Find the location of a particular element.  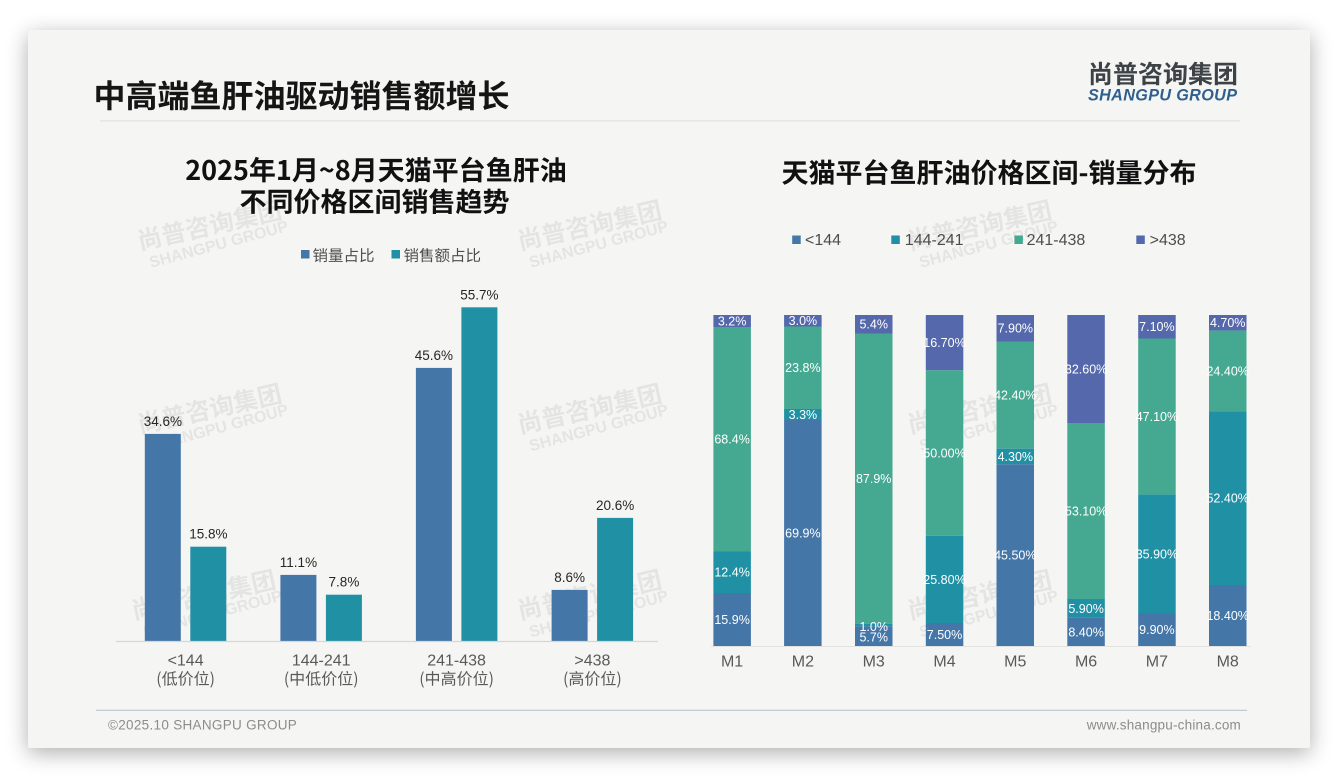

svg-text: 1.0% is located at coordinates (873, 627).